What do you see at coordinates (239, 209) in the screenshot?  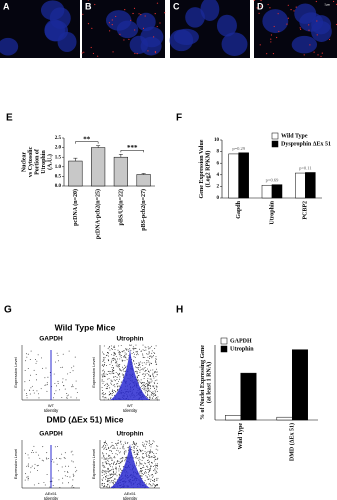 I see `x-tick-label: Gapdh` at bounding box center [239, 209].